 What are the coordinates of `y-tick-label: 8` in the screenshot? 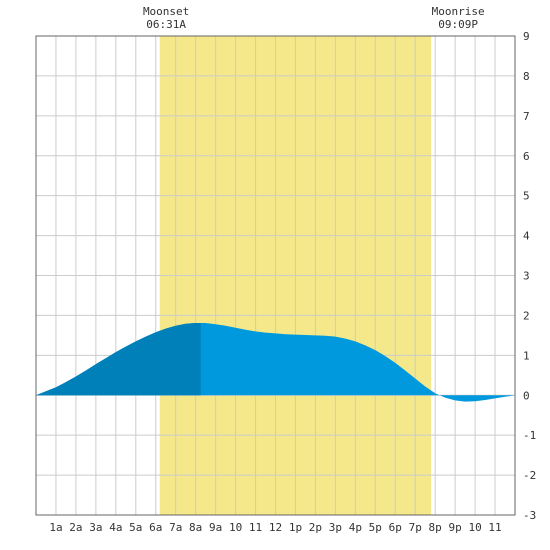 It's located at (526, 76).